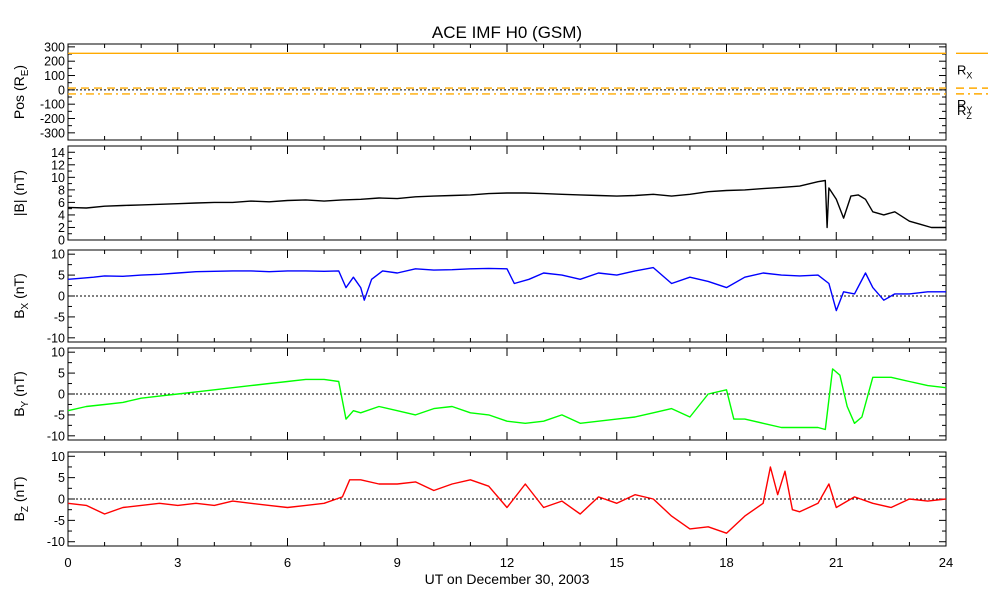 The width and height of the screenshot is (993, 600). What do you see at coordinates (726, 562) in the screenshot?
I see `x-tick-label: 18` at bounding box center [726, 562].